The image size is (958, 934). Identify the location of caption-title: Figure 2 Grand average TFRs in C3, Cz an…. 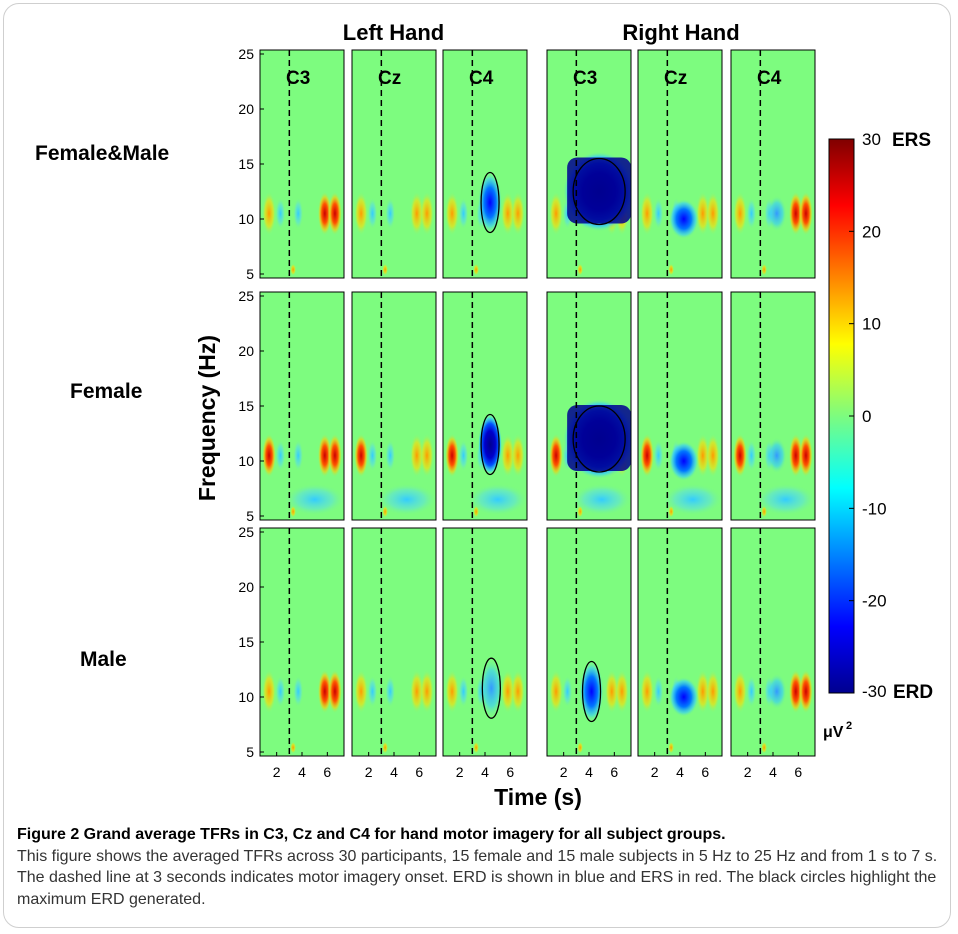
(371, 834).